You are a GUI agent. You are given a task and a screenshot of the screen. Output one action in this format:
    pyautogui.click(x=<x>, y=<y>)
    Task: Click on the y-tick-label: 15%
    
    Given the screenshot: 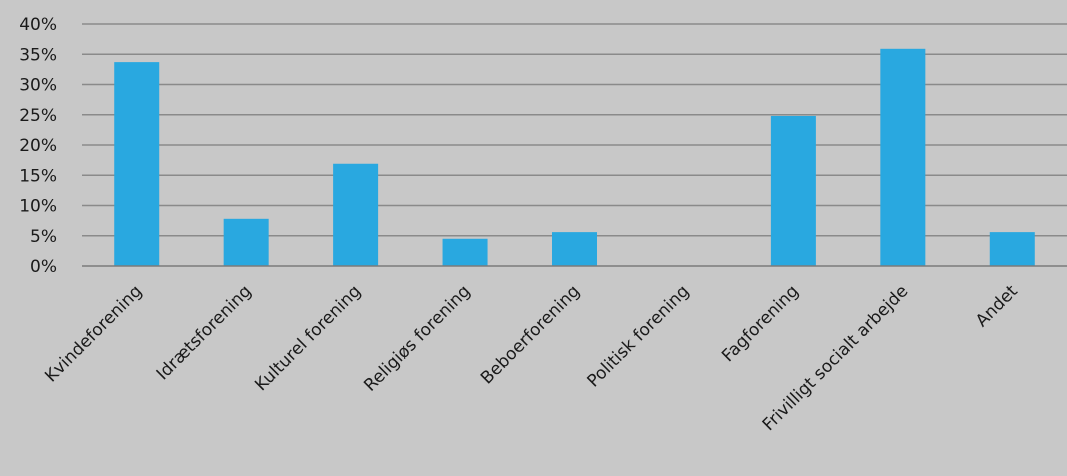 What is the action you would take?
    pyautogui.click(x=38, y=176)
    